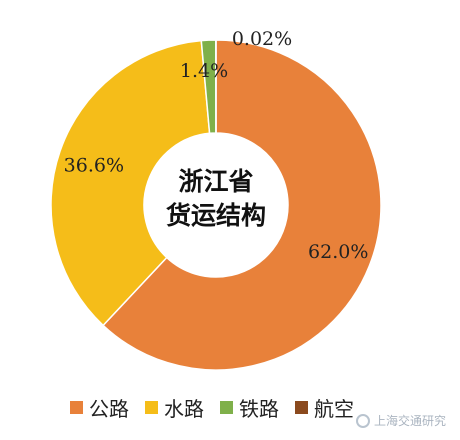  Describe the element at coordinates (409, 421) in the screenshot. I see `watermark-text: 上海交通研究` at that location.